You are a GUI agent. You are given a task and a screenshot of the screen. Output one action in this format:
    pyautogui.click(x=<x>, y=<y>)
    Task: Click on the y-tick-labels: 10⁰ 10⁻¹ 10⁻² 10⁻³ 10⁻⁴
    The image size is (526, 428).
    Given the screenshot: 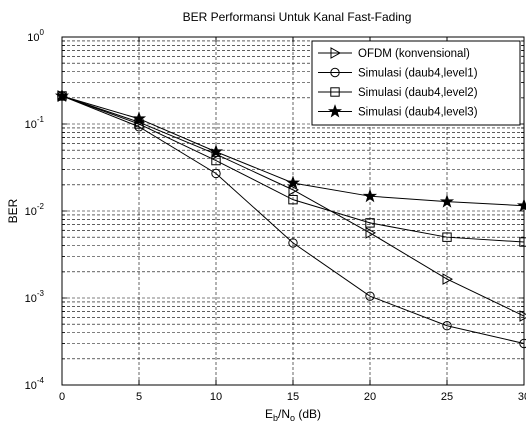 What is the action you would take?
    pyautogui.click(x=35, y=210)
    